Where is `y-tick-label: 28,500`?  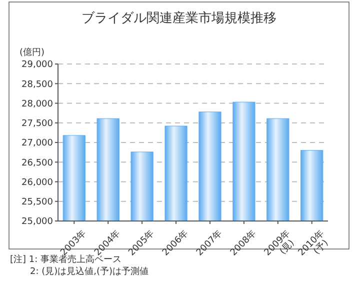 y-tick-label: 28,500 is located at coordinates (38, 85).